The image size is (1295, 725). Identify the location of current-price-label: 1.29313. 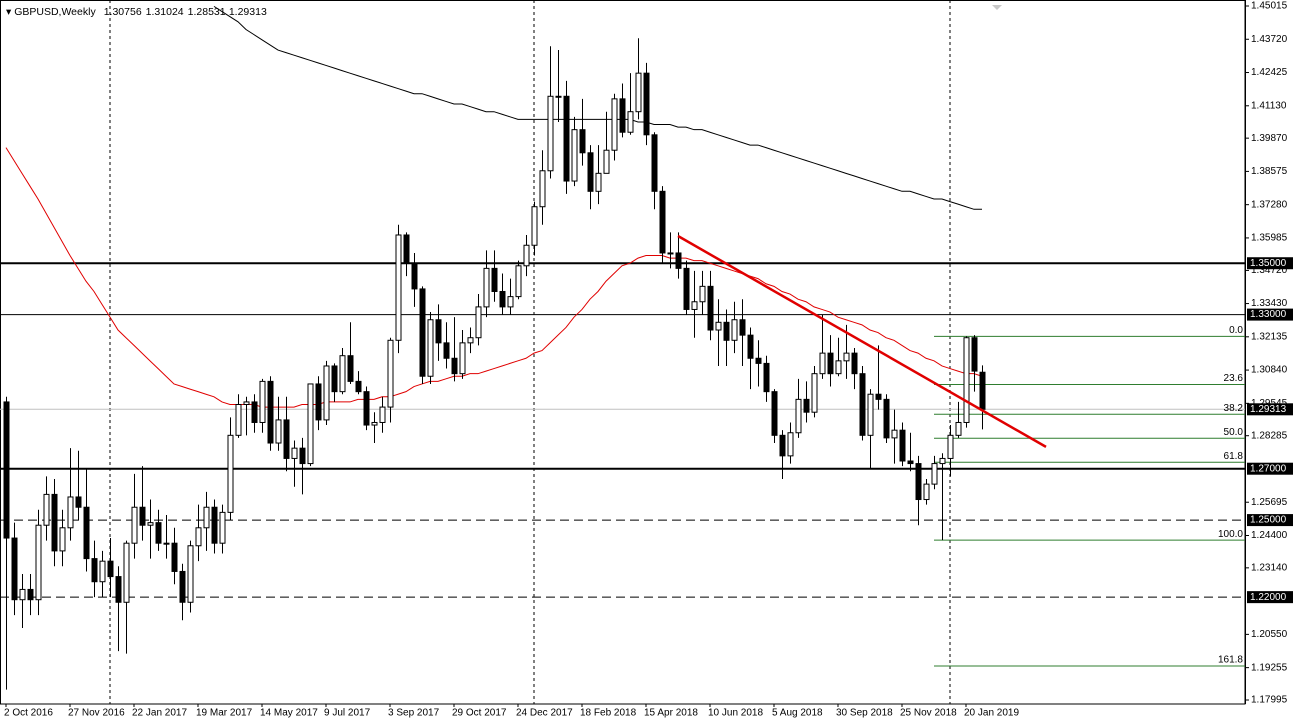
(1268, 409).